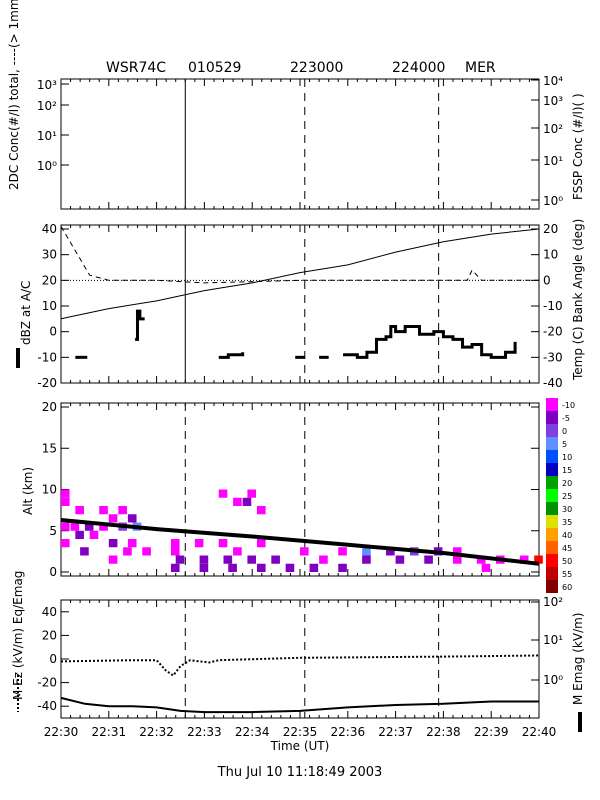 The image size is (600, 800). I want to click on panel-4-right-tick-label: 10⁰, so click(553, 680).